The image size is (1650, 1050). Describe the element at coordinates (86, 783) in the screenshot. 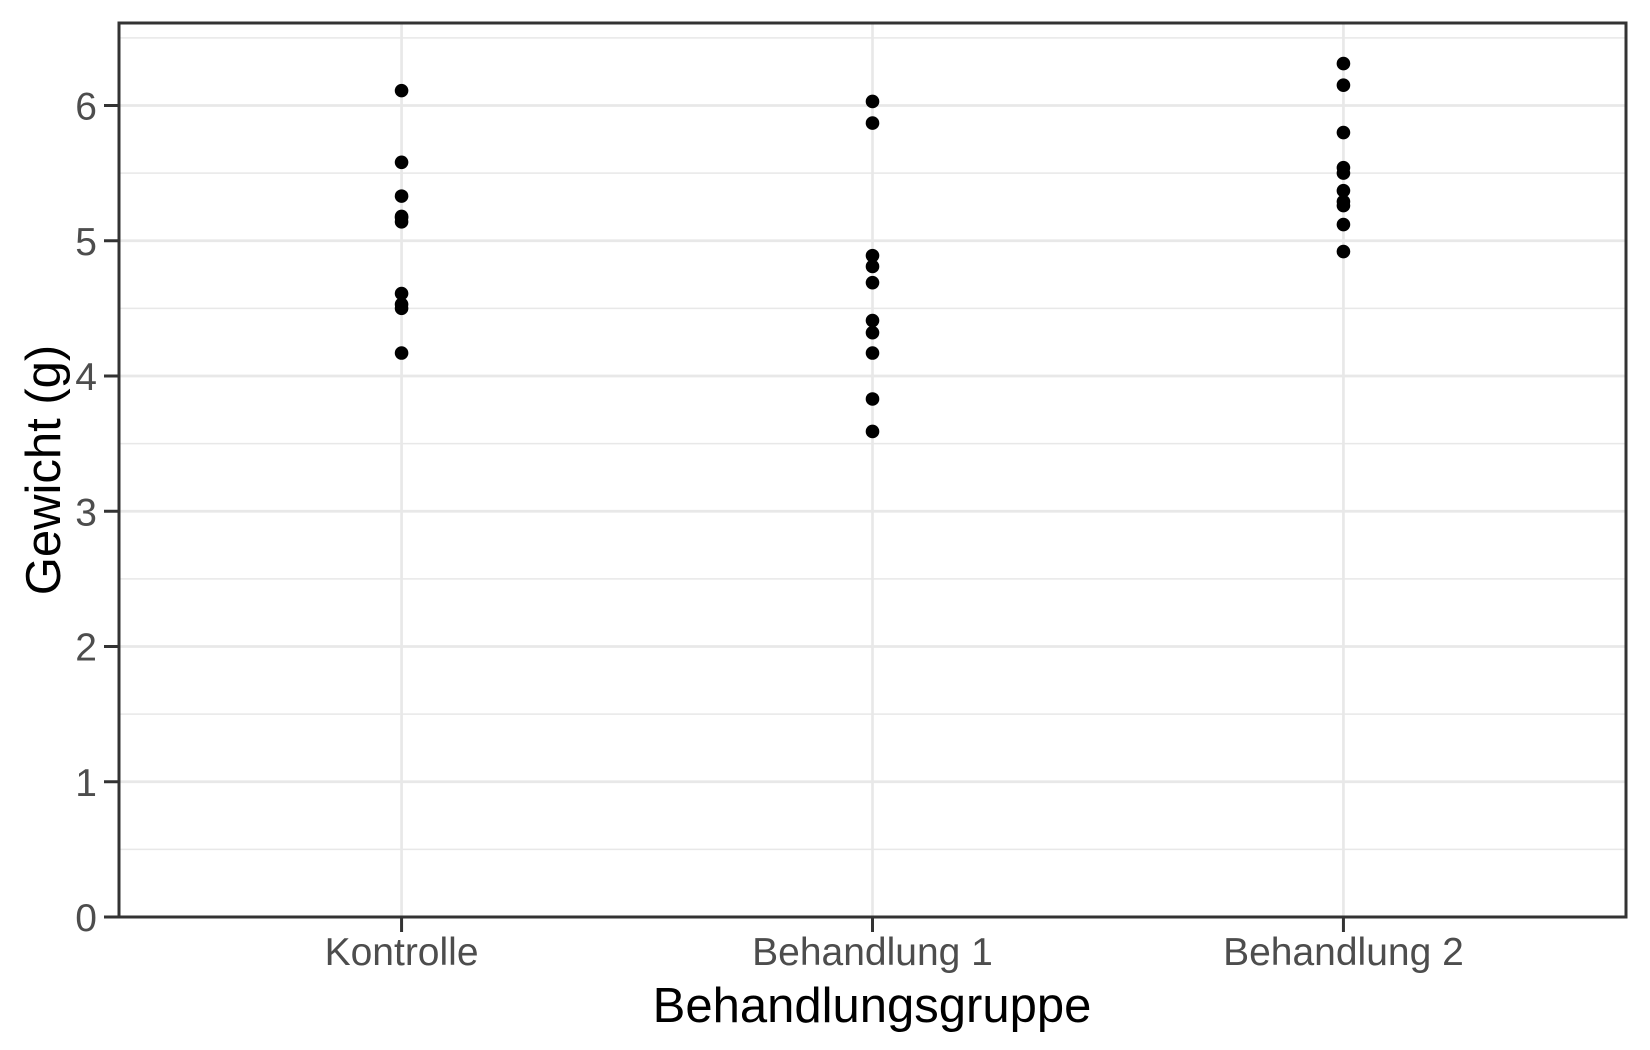

I see `y-tick-label: 1` at that location.